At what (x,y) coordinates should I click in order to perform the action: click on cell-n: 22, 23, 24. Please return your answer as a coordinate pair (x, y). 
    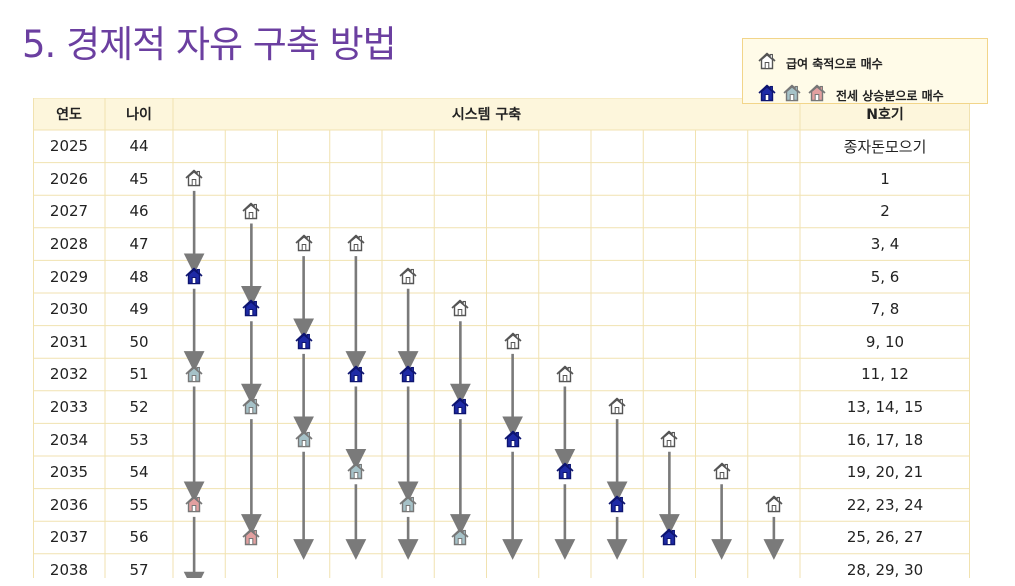
    Looking at the image, I should click on (885, 504).